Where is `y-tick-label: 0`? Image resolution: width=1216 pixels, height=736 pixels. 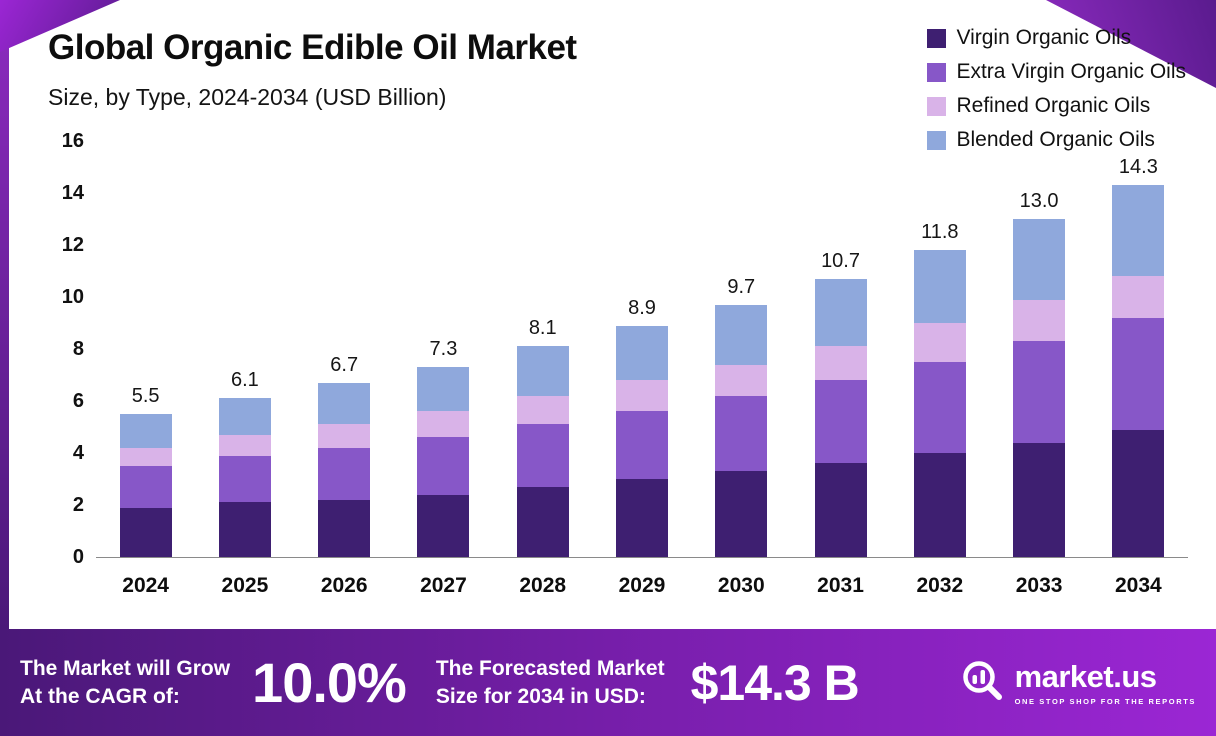 y-tick-label: 0 is located at coordinates (78, 557).